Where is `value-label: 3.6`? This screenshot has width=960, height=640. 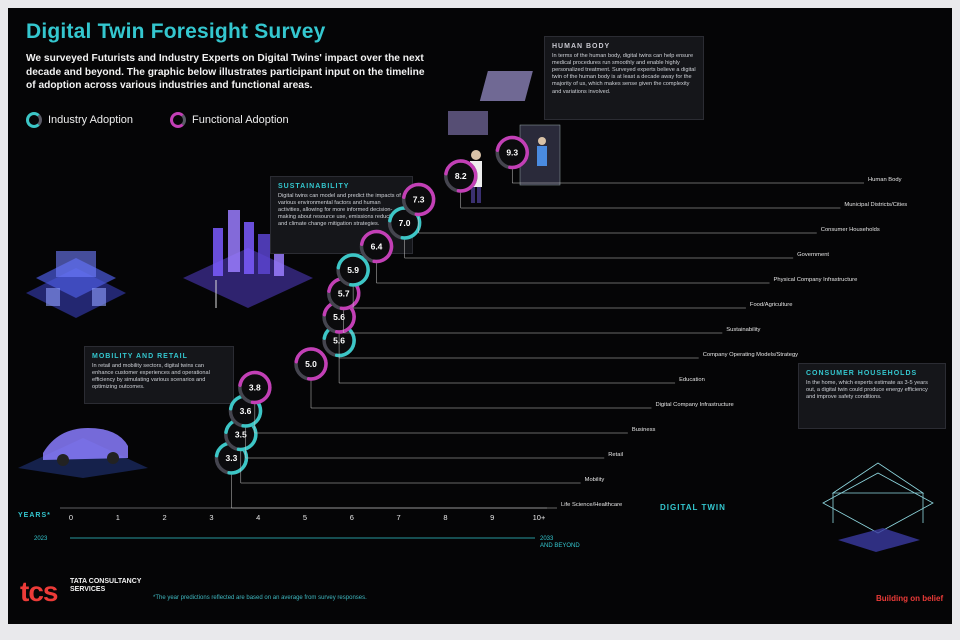
value-label: 3.6 is located at coordinates (246, 411).